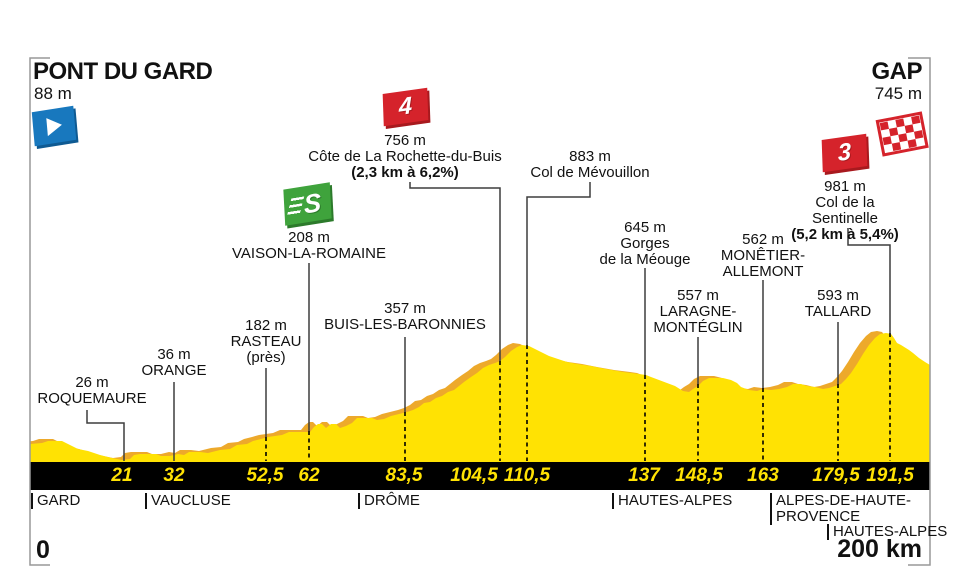 This screenshot has height=579, width=960. Describe the element at coordinates (763, 239) in the screenshot. I see `waypoint-elevation: 562 m` at that location.